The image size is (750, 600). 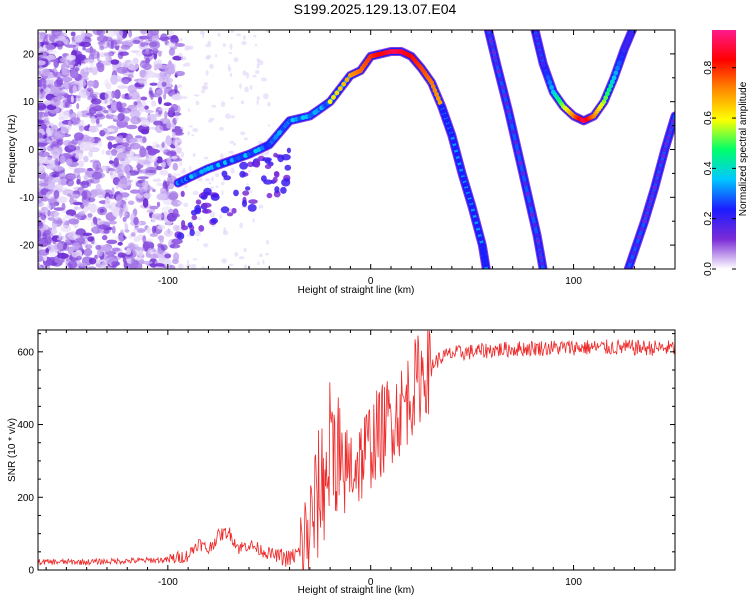 I want to click on snr-y-tick-label: 600, so click(x=25, y=352).